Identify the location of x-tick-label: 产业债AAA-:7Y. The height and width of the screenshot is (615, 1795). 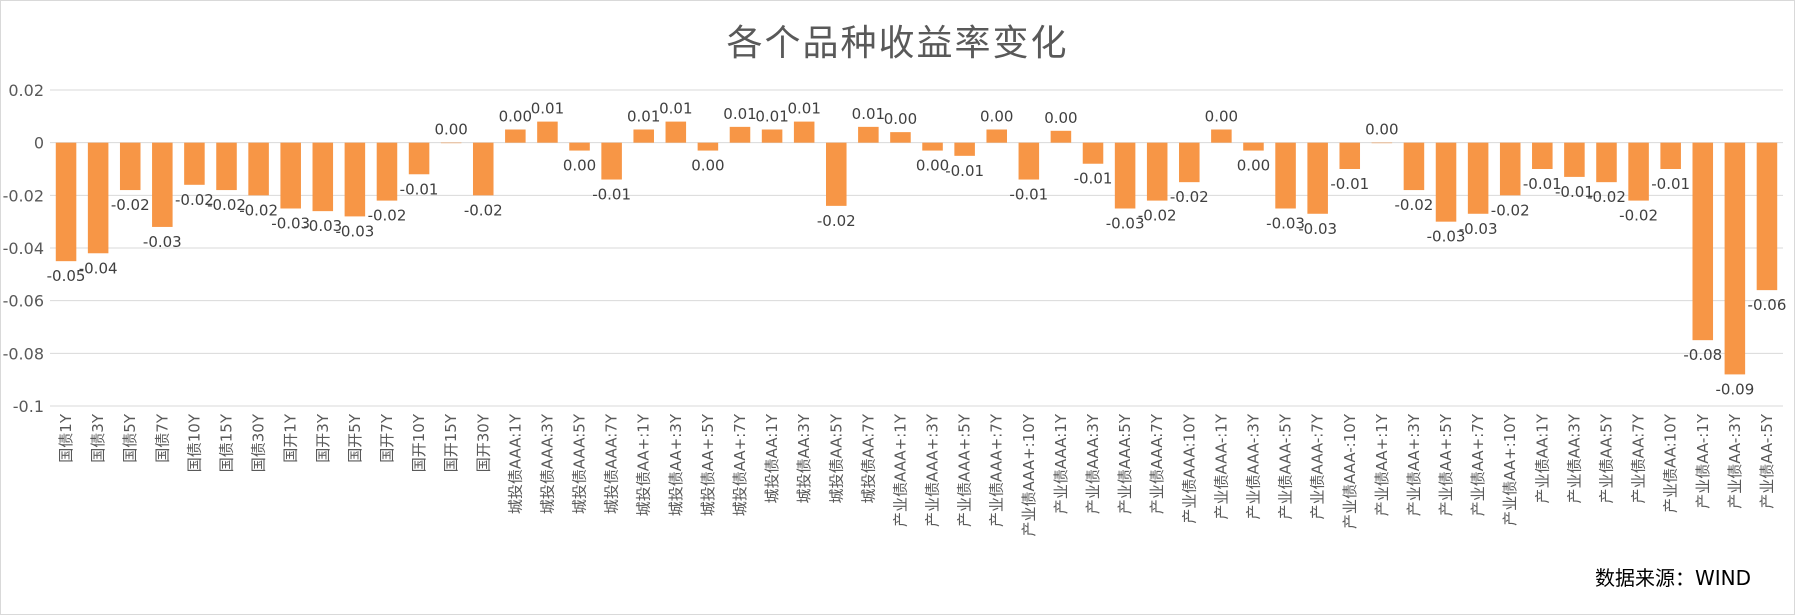
(1318, 466).